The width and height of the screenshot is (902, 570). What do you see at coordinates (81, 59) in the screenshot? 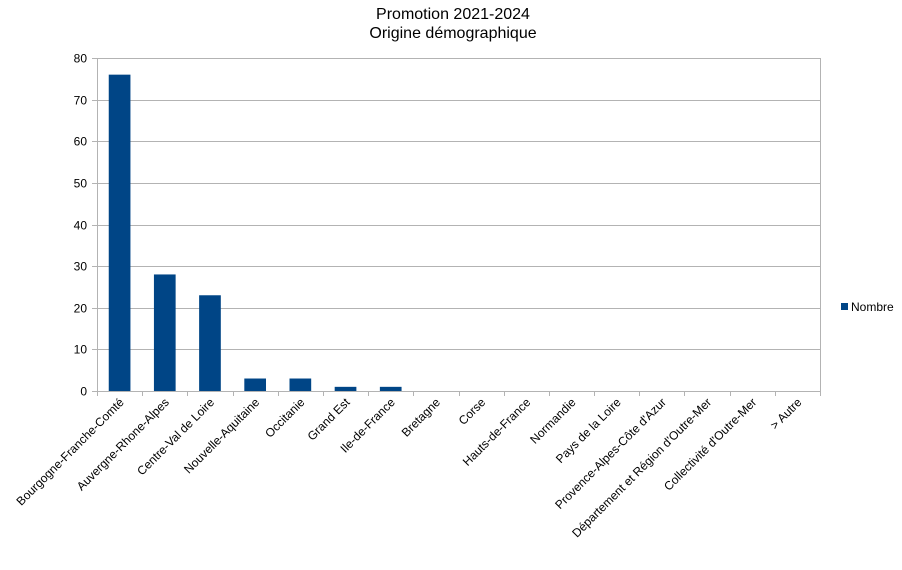
I see `y-tick-label: 80` at bounding box center [81, 59].